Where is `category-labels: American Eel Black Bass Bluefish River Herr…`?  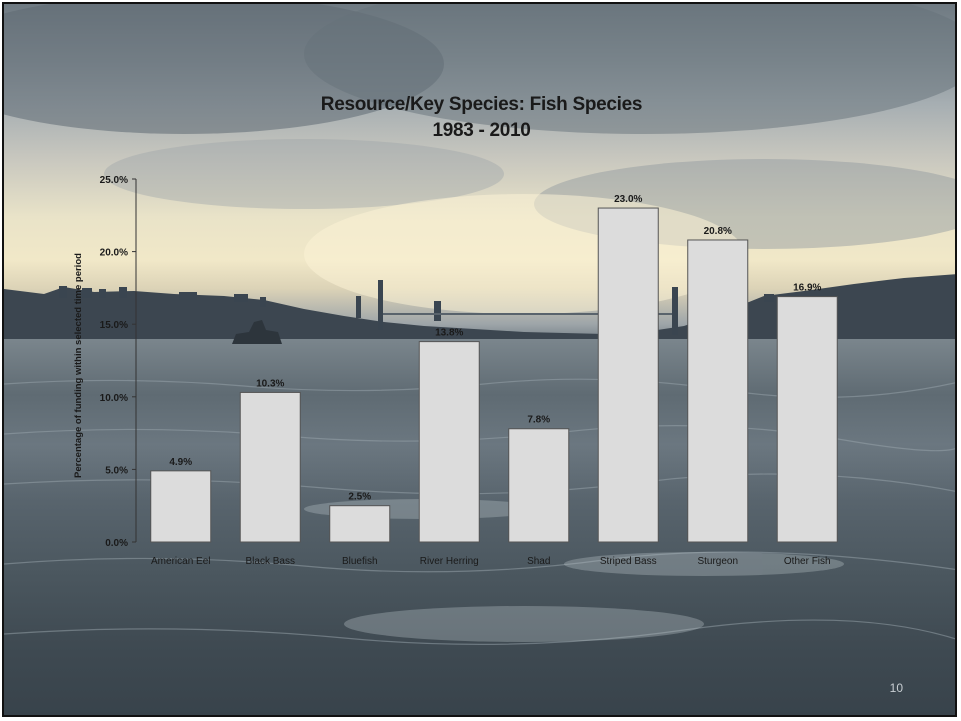 category-labels: American Eel Black Bass Bluefish River Herr… is located at coordinates (491, 561).